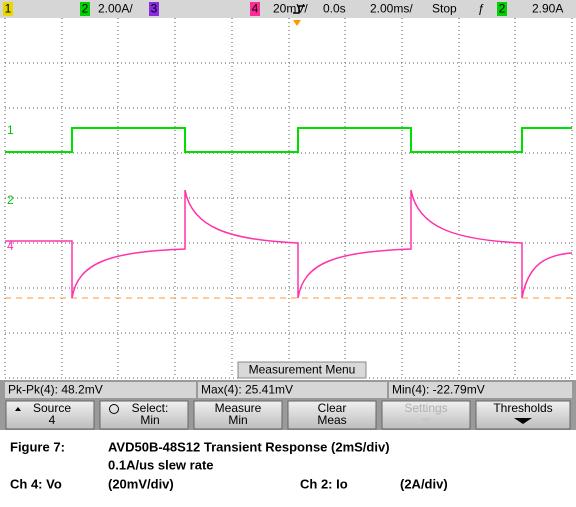 Image resolution: width=576 pixels, height=507 pixels. I want to click on trigger-level: 2.90A, so click(547, 9).